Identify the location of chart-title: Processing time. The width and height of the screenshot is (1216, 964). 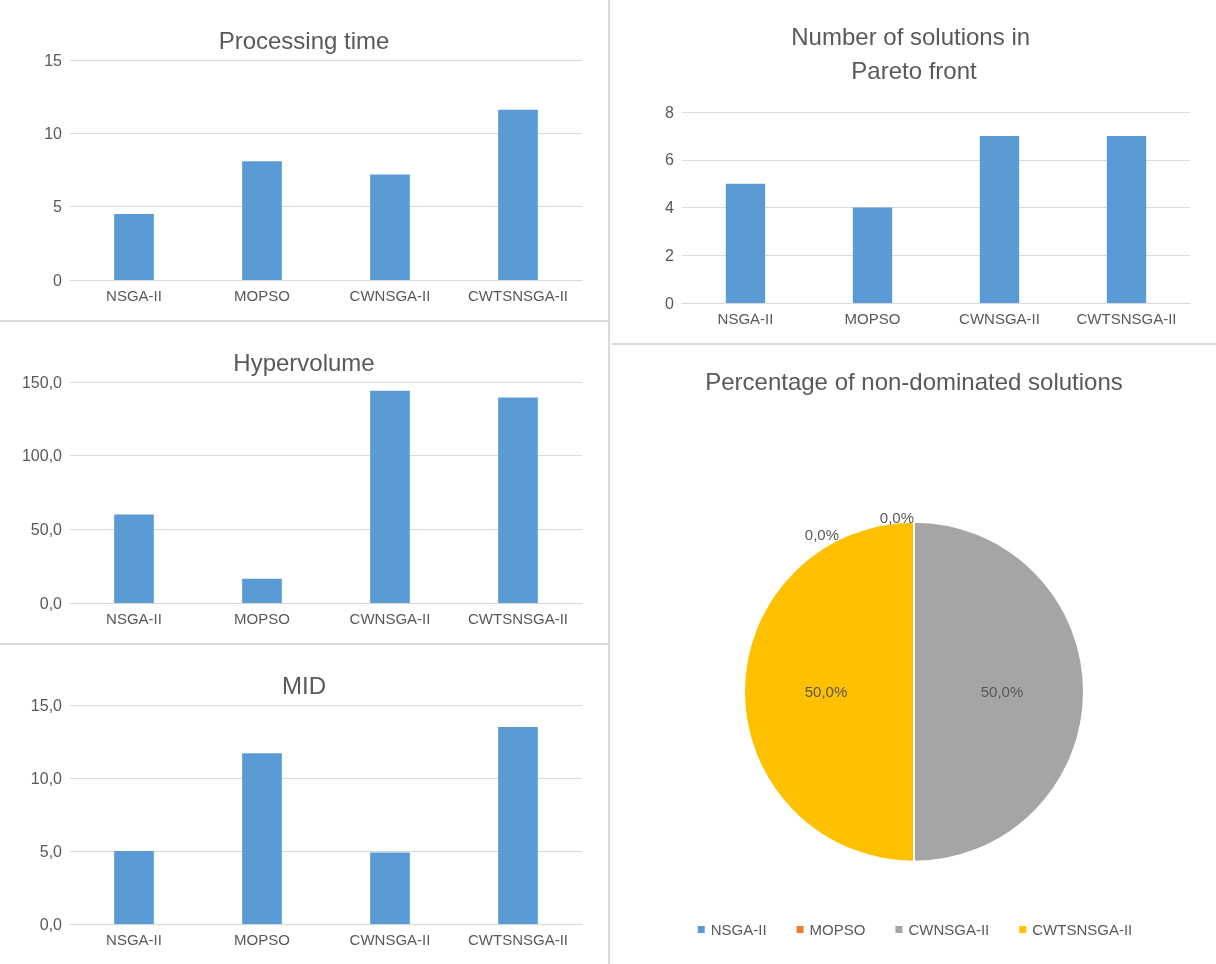
(304, 40).